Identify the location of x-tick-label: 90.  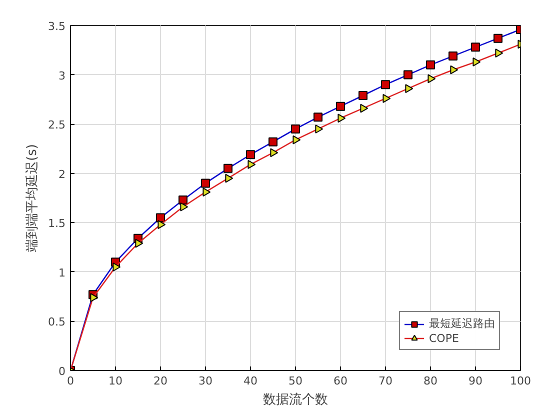
(475, 381).